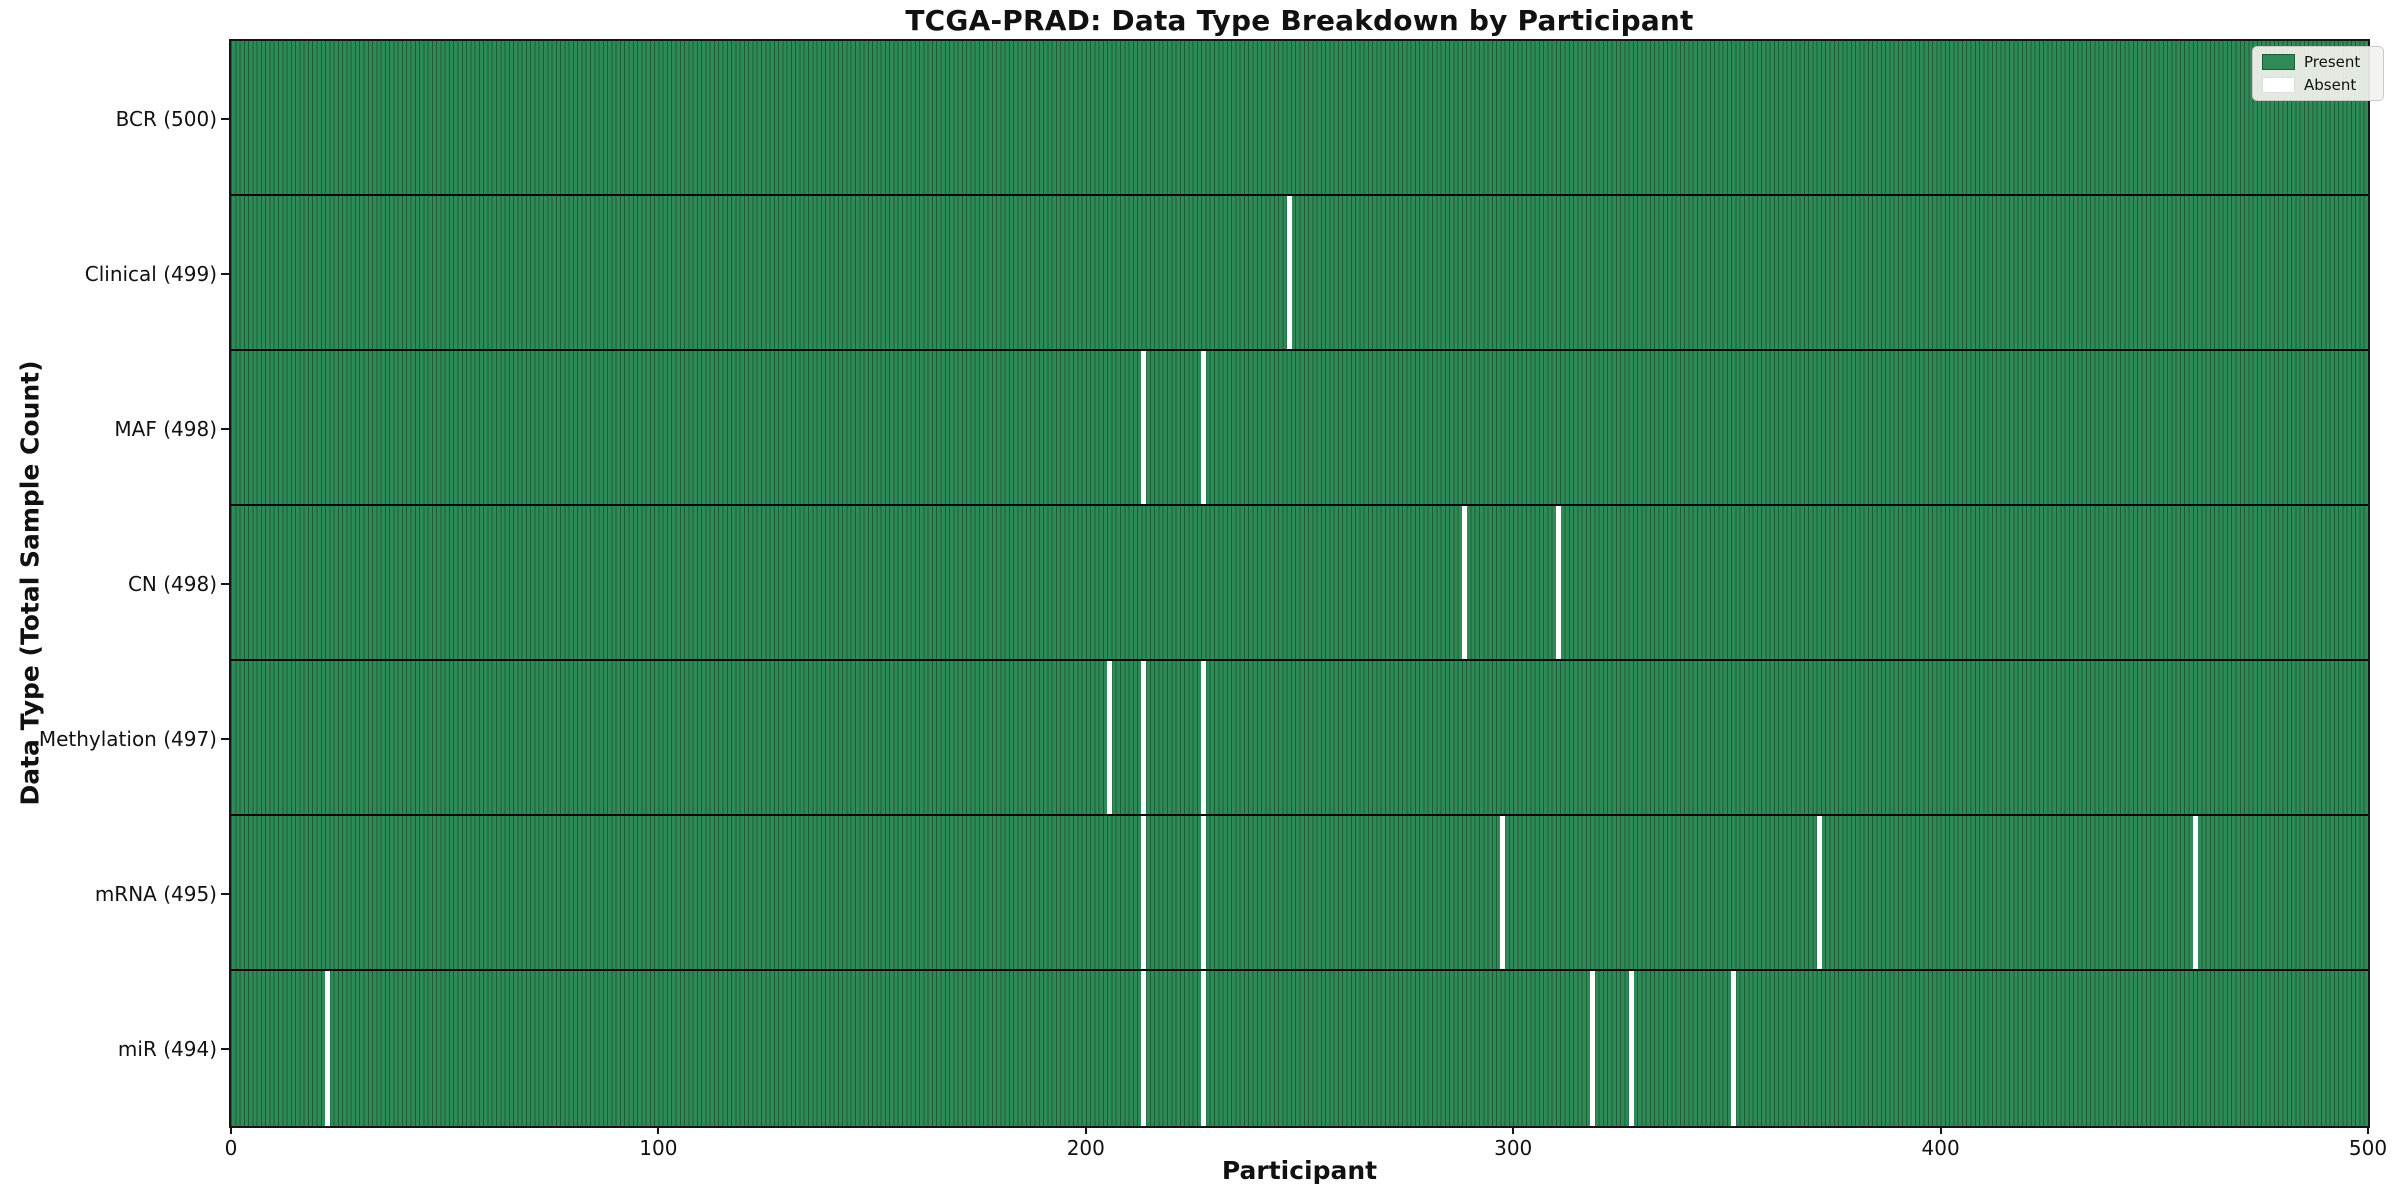  What do you see at coordinates (167, 1048) in the screenshot?
I see `y-tick-label: miR (494)` at bounding box center [167, 1048].